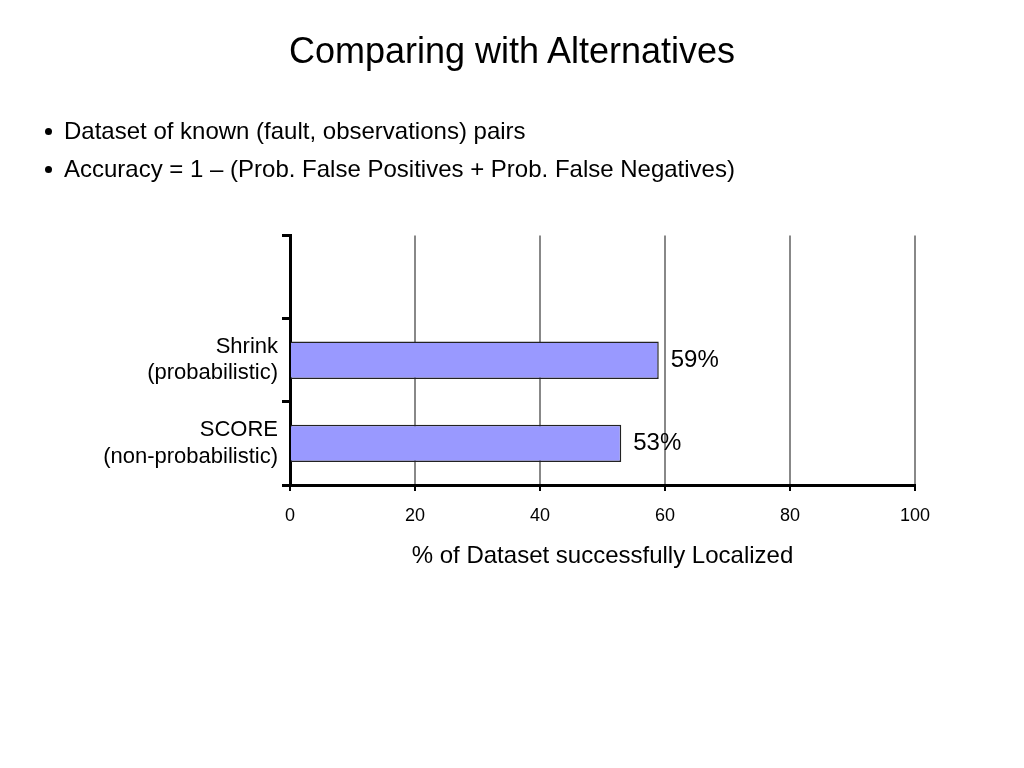  I want to click on x-tick-label: 40, so click(540, 514).